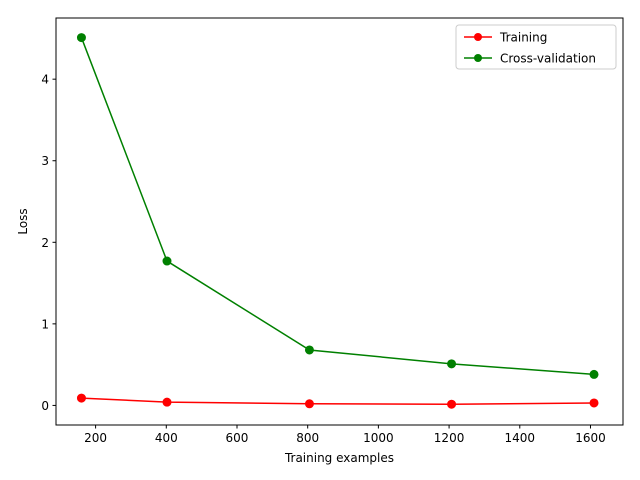  Describe the element at coordinates (45, 80) in the screenshot. I see `y-tick-label: 4` at that location.